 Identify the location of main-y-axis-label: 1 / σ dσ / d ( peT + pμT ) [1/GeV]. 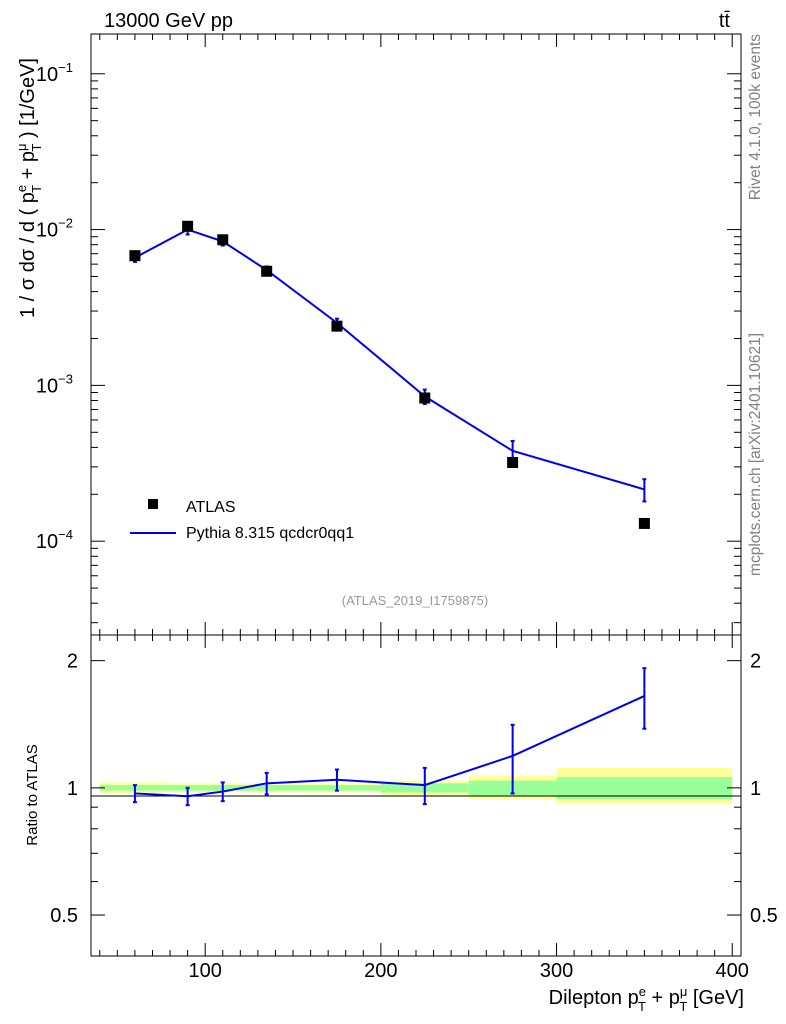
(29, 188).